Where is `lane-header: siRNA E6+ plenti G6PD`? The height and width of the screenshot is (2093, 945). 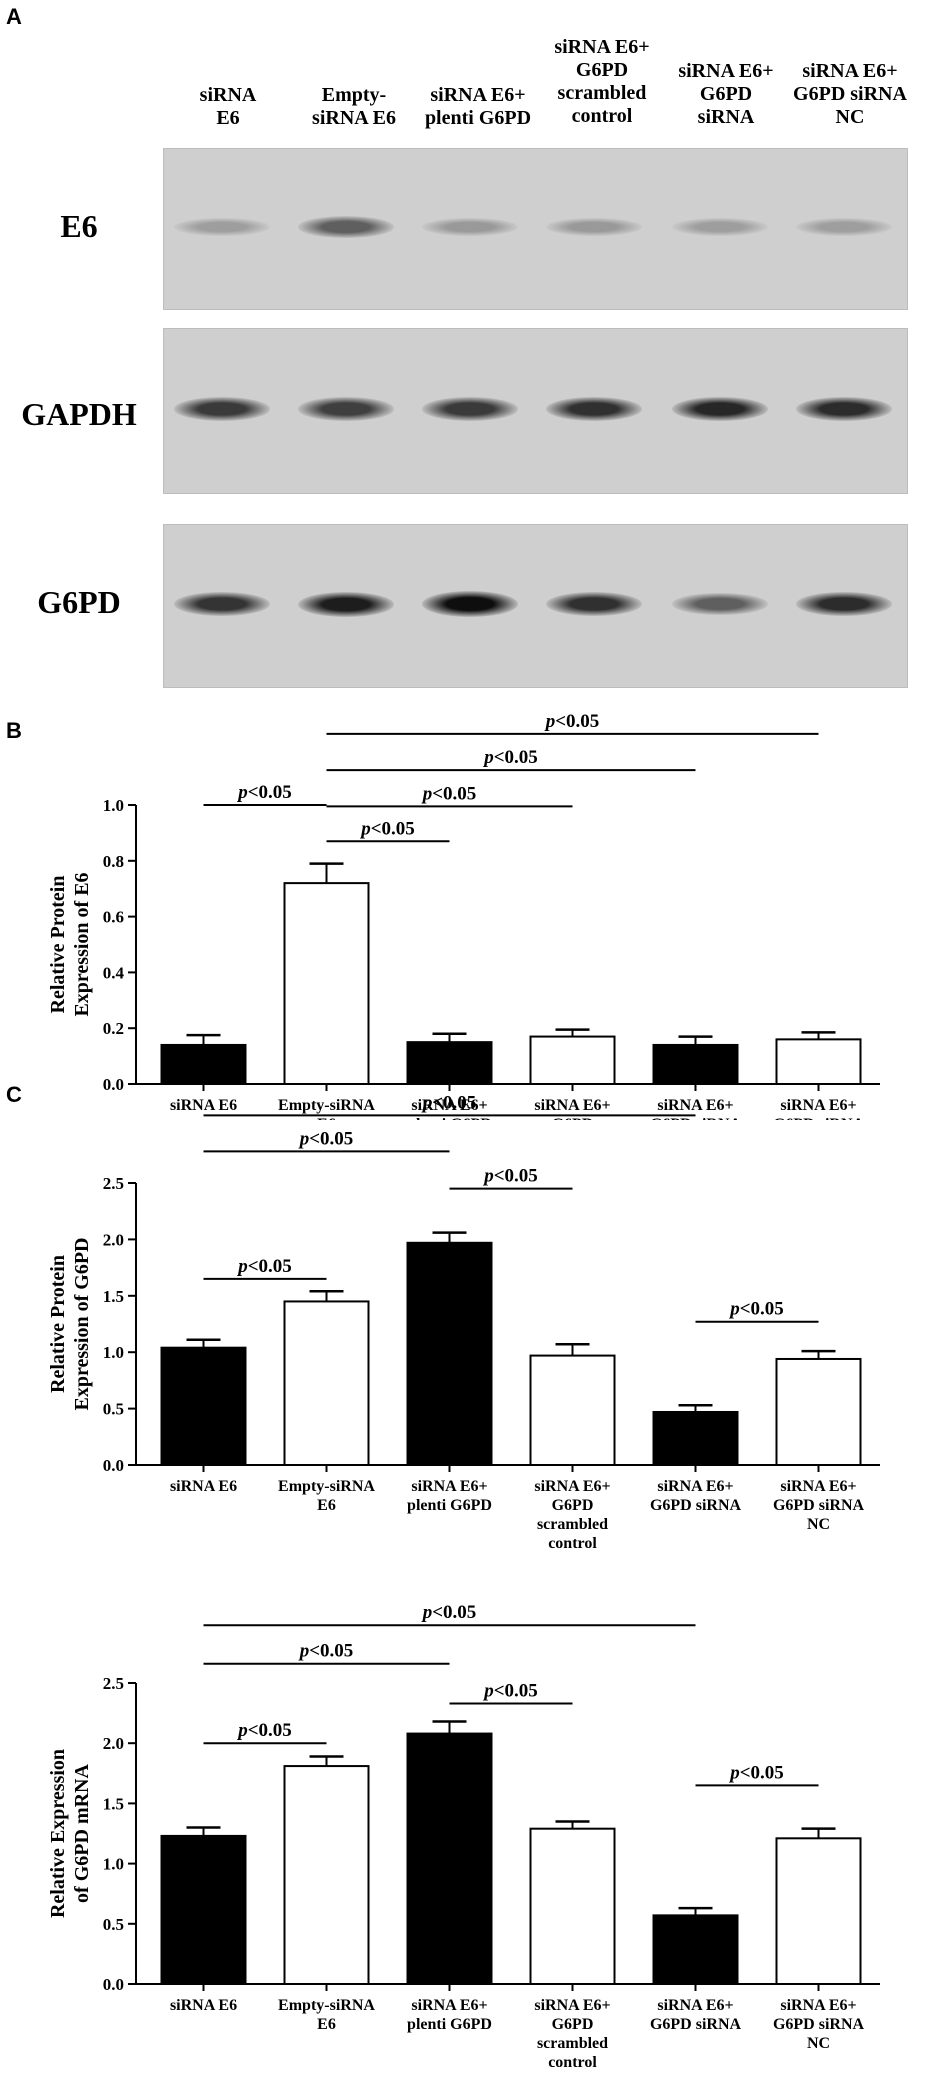 lane-header: siRNA E6+ plenti G6PD is located at coordinates (478, 106).